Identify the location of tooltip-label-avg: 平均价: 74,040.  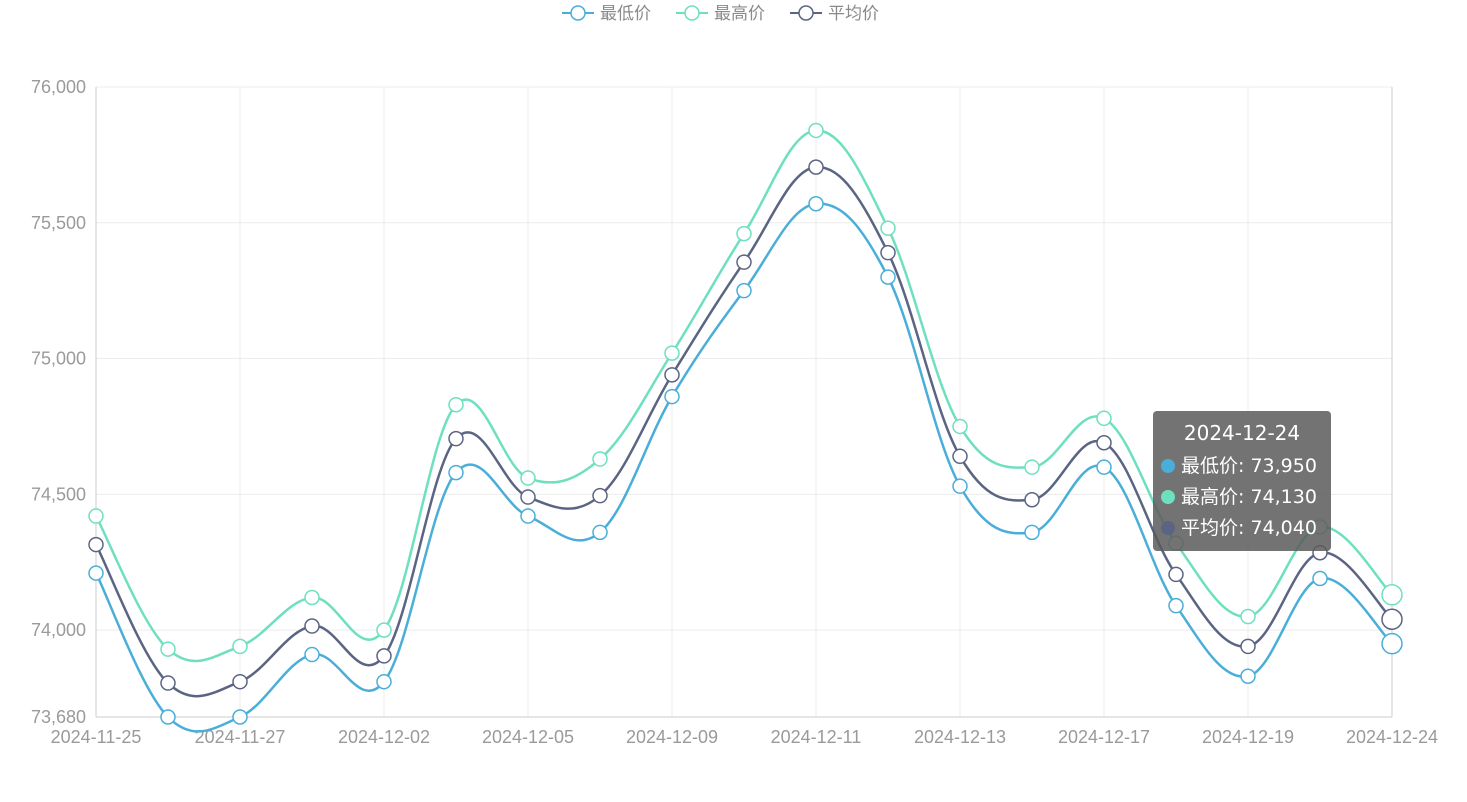
(1249, 528).